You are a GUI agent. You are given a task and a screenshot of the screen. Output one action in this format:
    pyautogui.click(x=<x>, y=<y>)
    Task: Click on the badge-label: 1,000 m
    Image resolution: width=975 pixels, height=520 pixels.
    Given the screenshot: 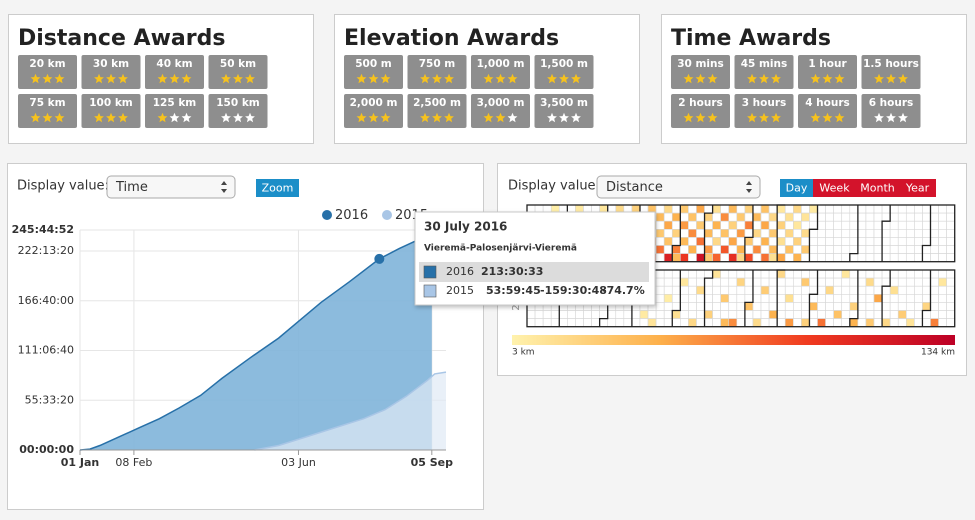 What is the action you would take?
    pyautogui.click(x=501, y=64)
    